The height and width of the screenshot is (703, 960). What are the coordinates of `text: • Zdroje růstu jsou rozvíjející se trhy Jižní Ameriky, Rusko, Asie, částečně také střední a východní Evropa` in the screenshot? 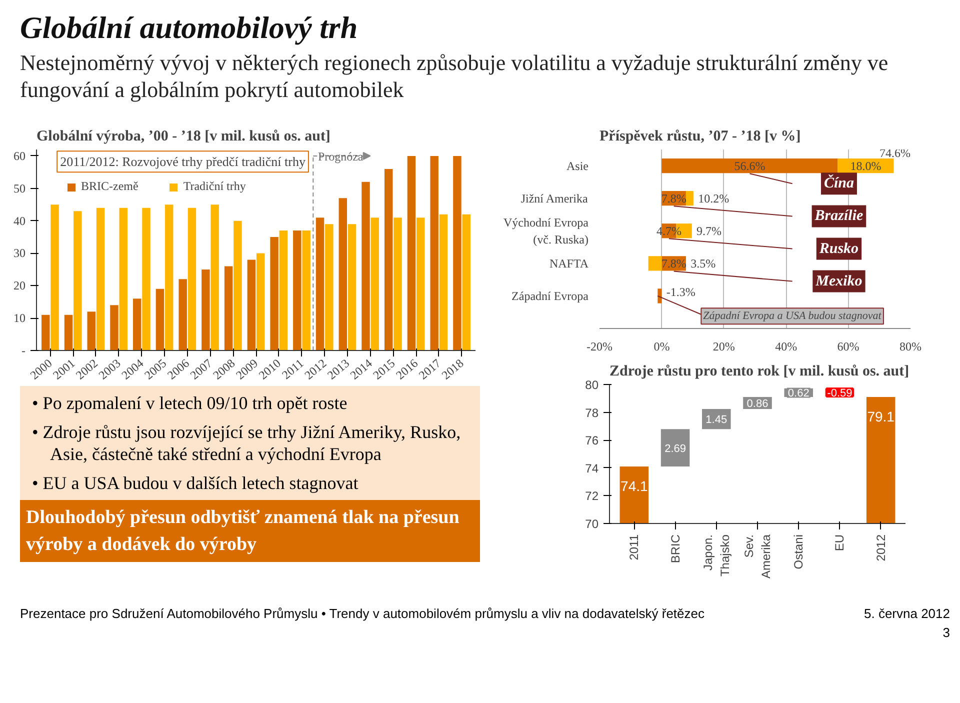 It's located at (247, 443).